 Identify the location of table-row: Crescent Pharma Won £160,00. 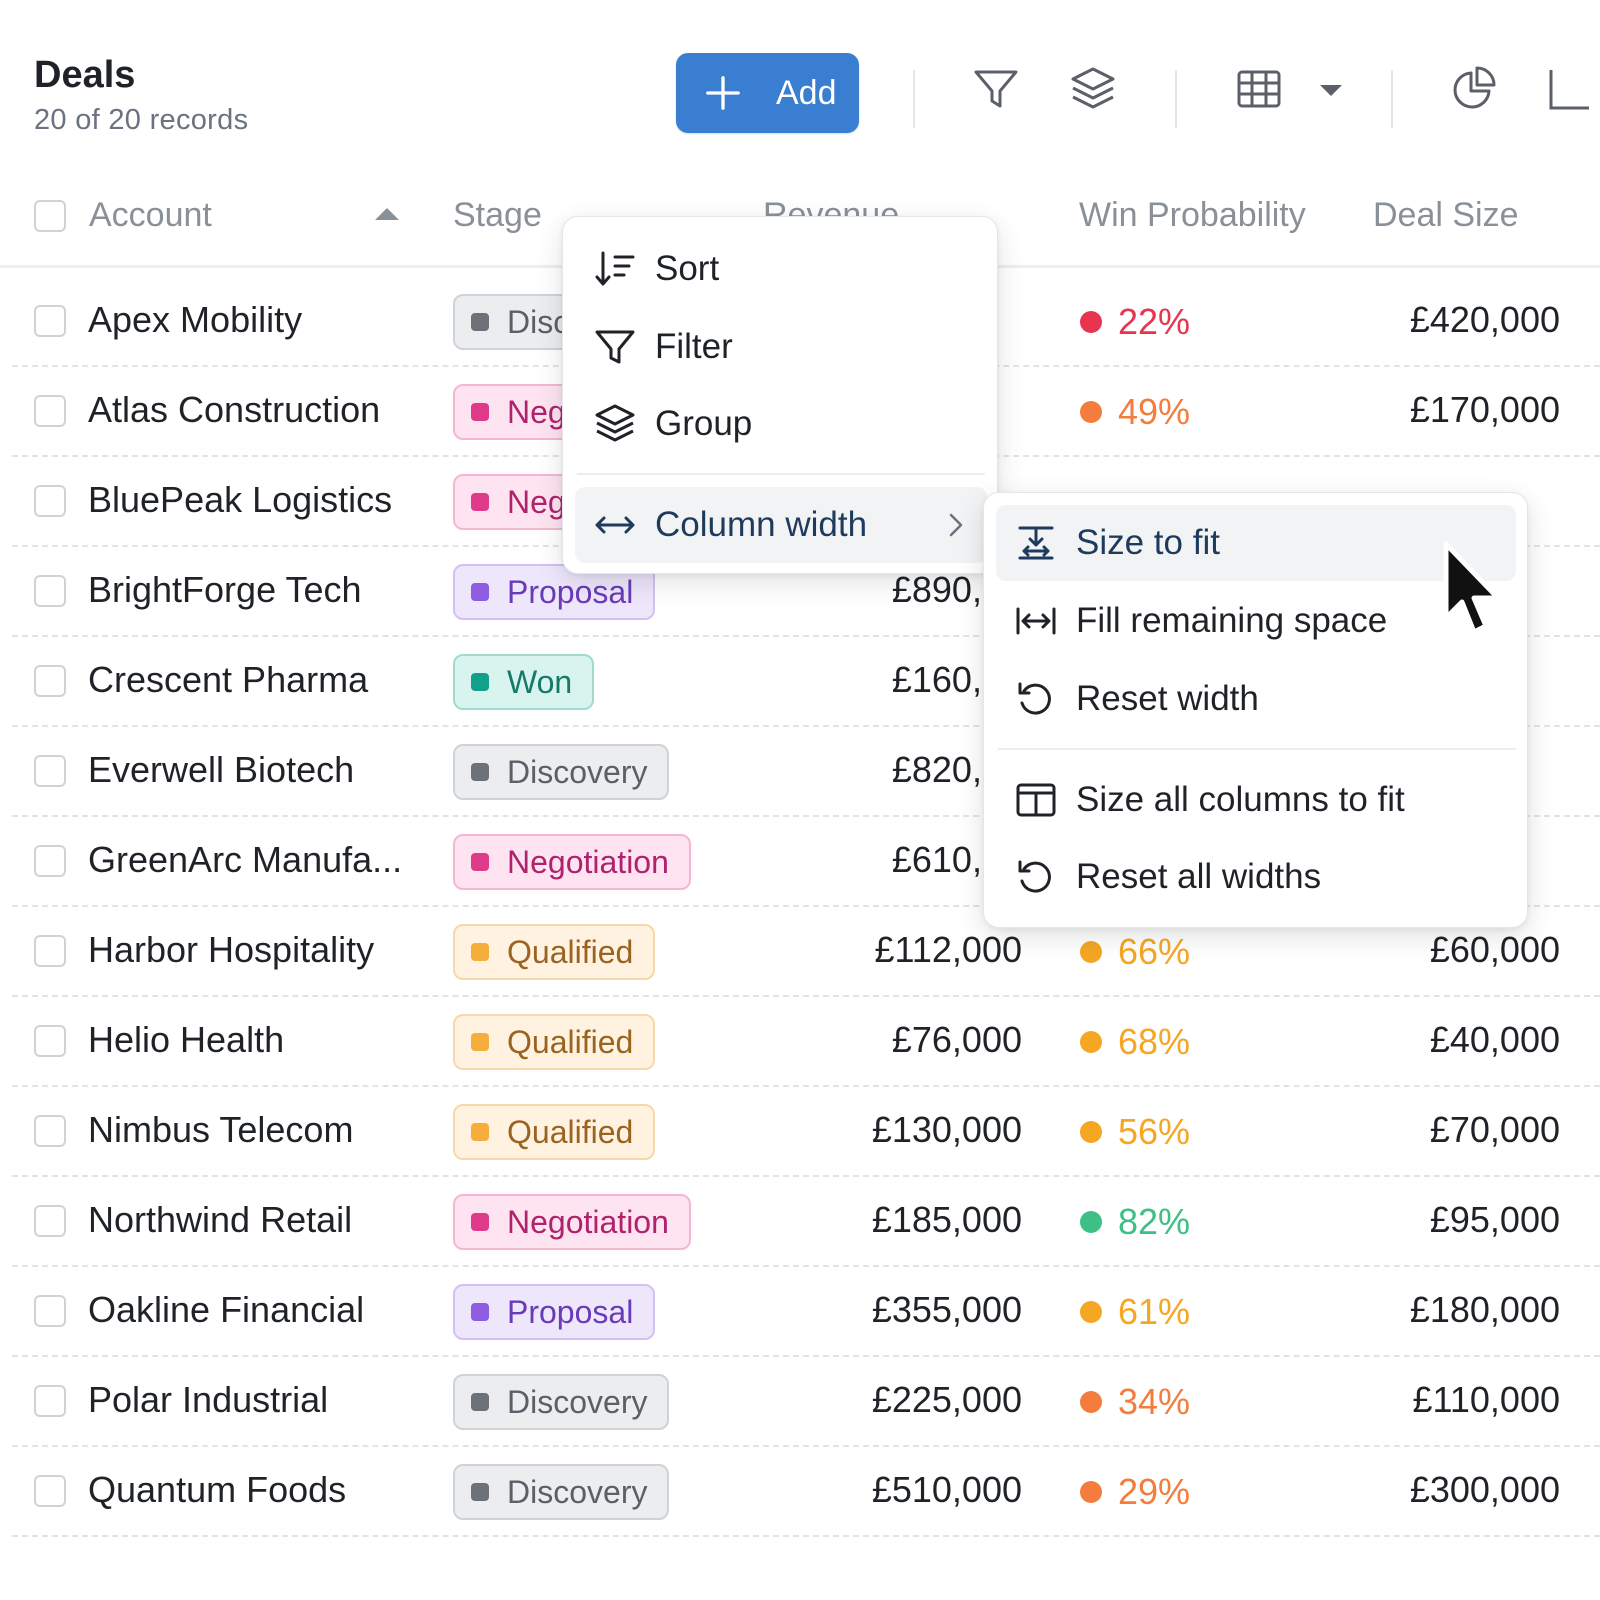
(806, 682).